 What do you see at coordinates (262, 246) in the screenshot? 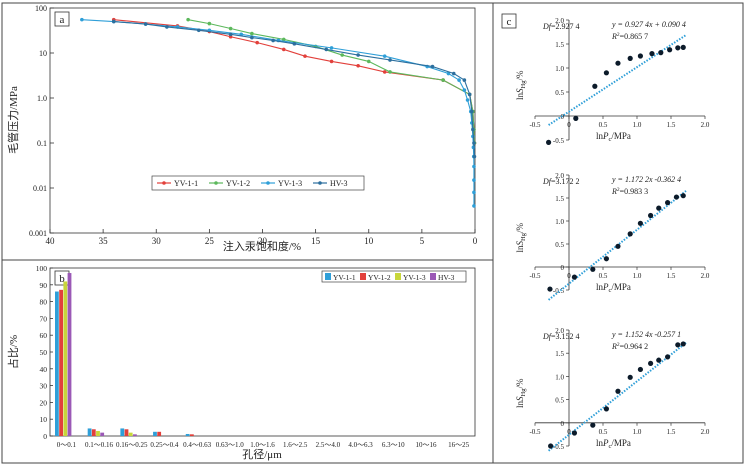
I see `x-axis-title: 注入汞饱和度/%` at bounding box center [262, 246].